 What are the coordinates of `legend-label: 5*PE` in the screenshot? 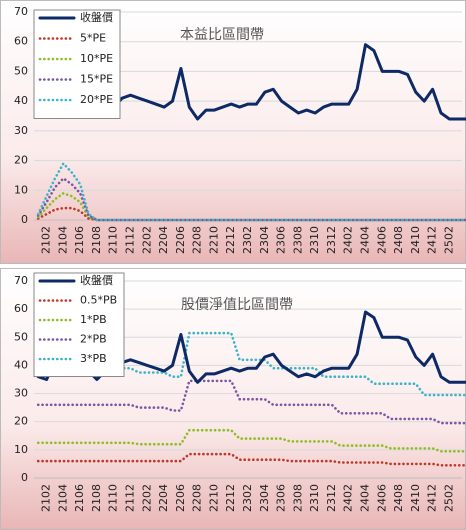 It's located at (93, 38).